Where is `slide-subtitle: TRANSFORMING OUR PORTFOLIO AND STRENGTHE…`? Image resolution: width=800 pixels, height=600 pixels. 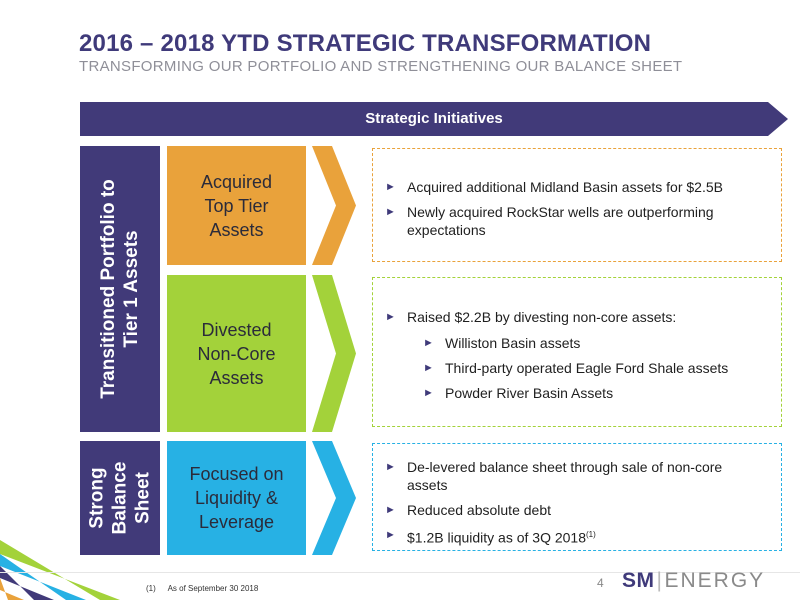 slide-subtitle: TRANSFORMING OUR PORTFOLIO AND STRENGTHE… is located at coordinates (381, 66).